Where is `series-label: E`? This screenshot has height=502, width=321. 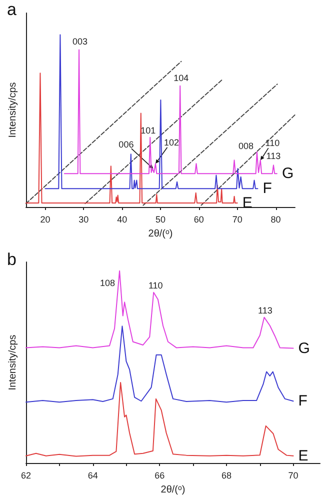 series-label: E is located at coordinates (303, 455).